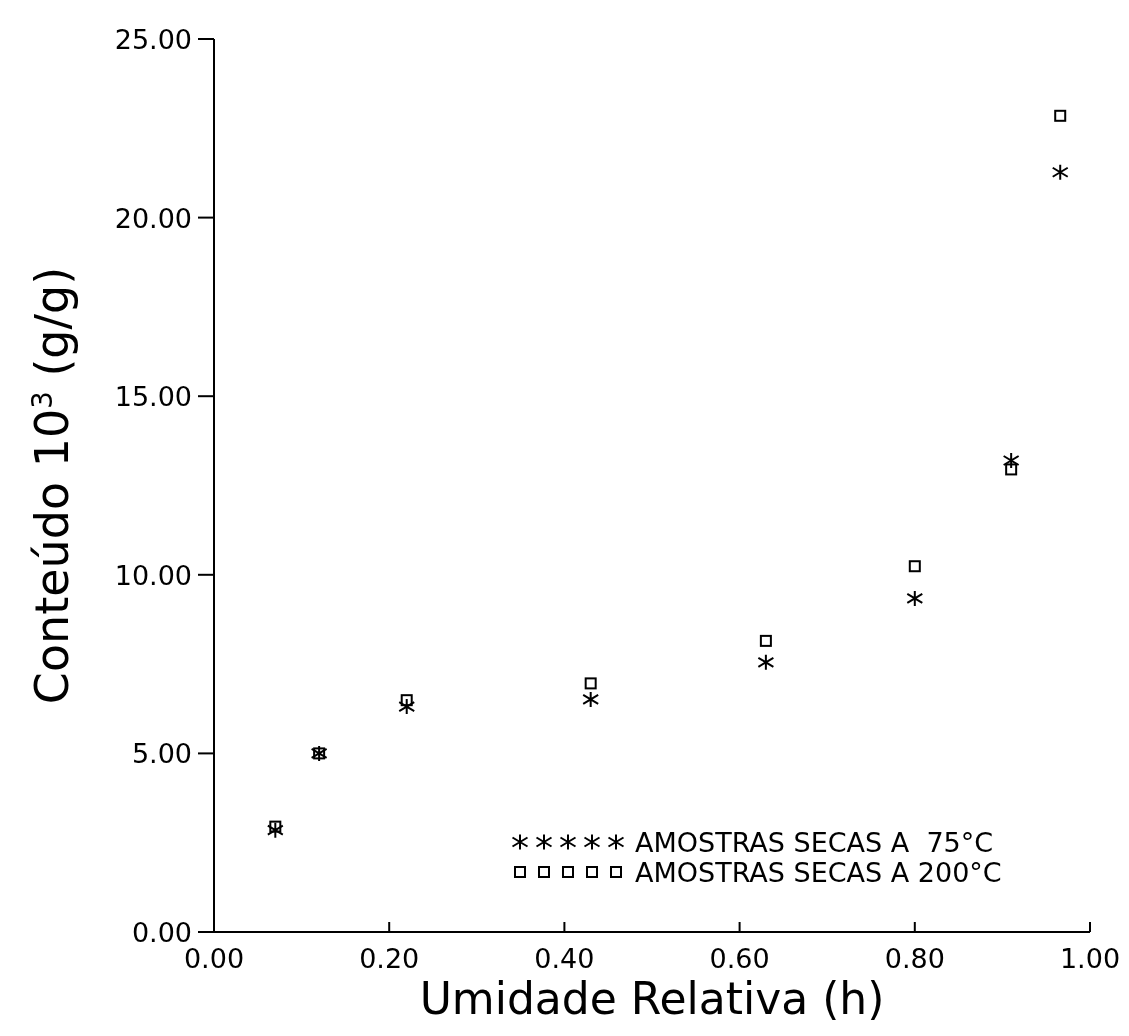 This screenshot has height=1036, width=1129. Describe the element at coordinates (914, 958) in the screenshot. I see `x-tick-label: 0.80` at that location.